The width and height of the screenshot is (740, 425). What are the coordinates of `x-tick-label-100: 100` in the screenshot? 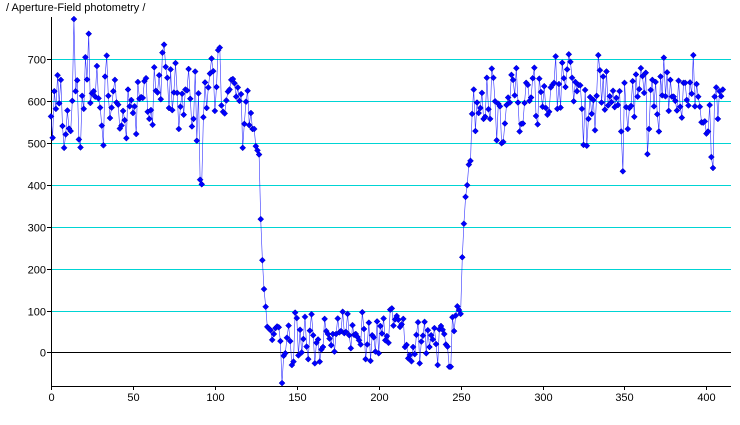 It's located at (215, 398).